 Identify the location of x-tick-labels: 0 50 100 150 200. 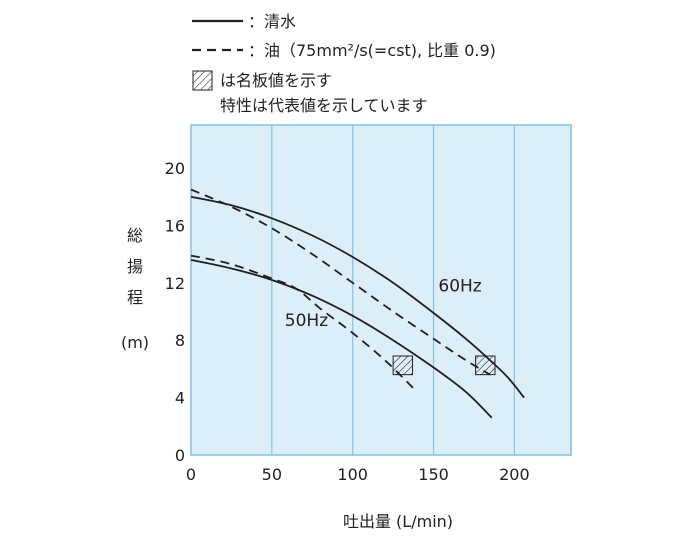
(358, 474).